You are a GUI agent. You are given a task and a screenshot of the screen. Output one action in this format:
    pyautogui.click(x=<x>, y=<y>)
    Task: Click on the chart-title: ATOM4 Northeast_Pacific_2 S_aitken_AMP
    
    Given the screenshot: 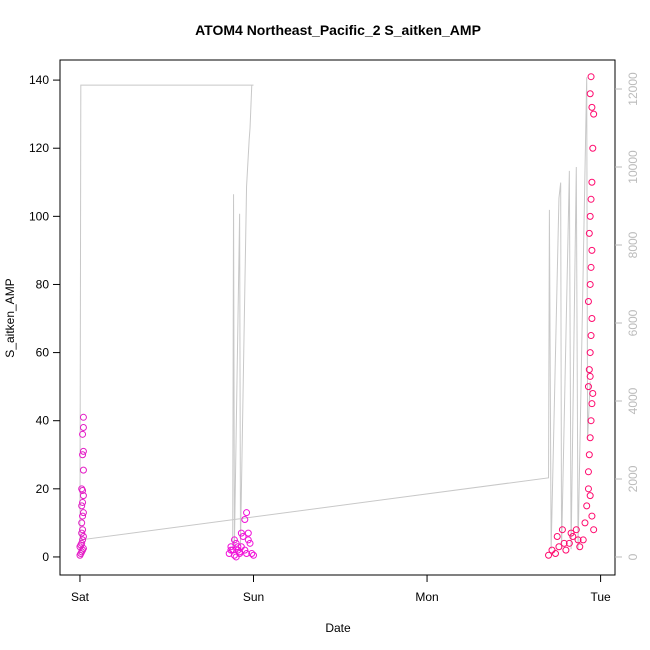 What is the action you would take?
    pyautogui.click(x=338, y=30)
    